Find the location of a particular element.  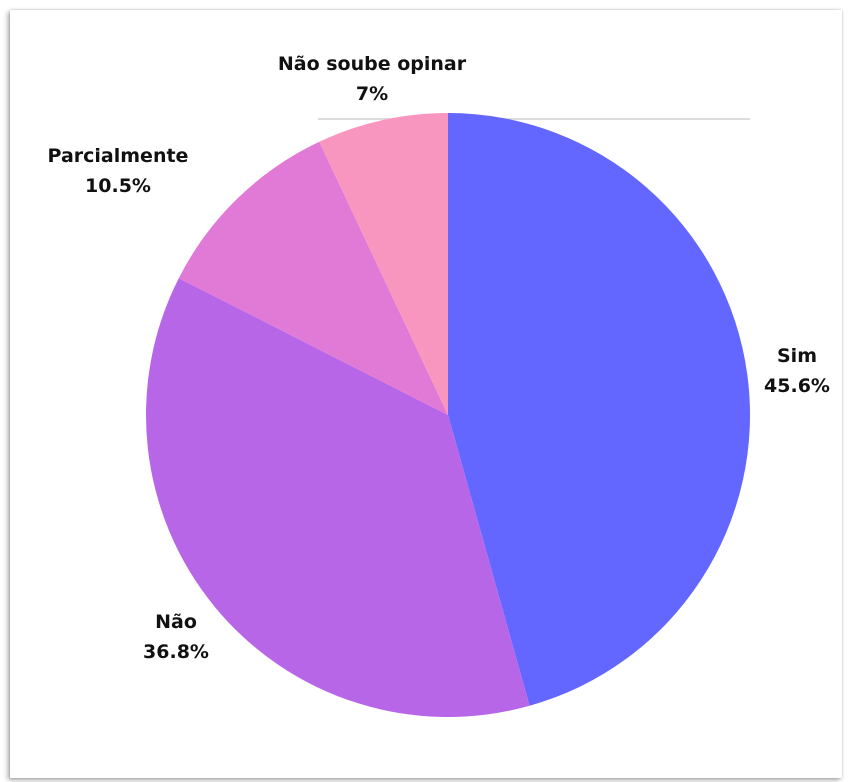

slice-label-name: Não is located at coordinates (176, 622).